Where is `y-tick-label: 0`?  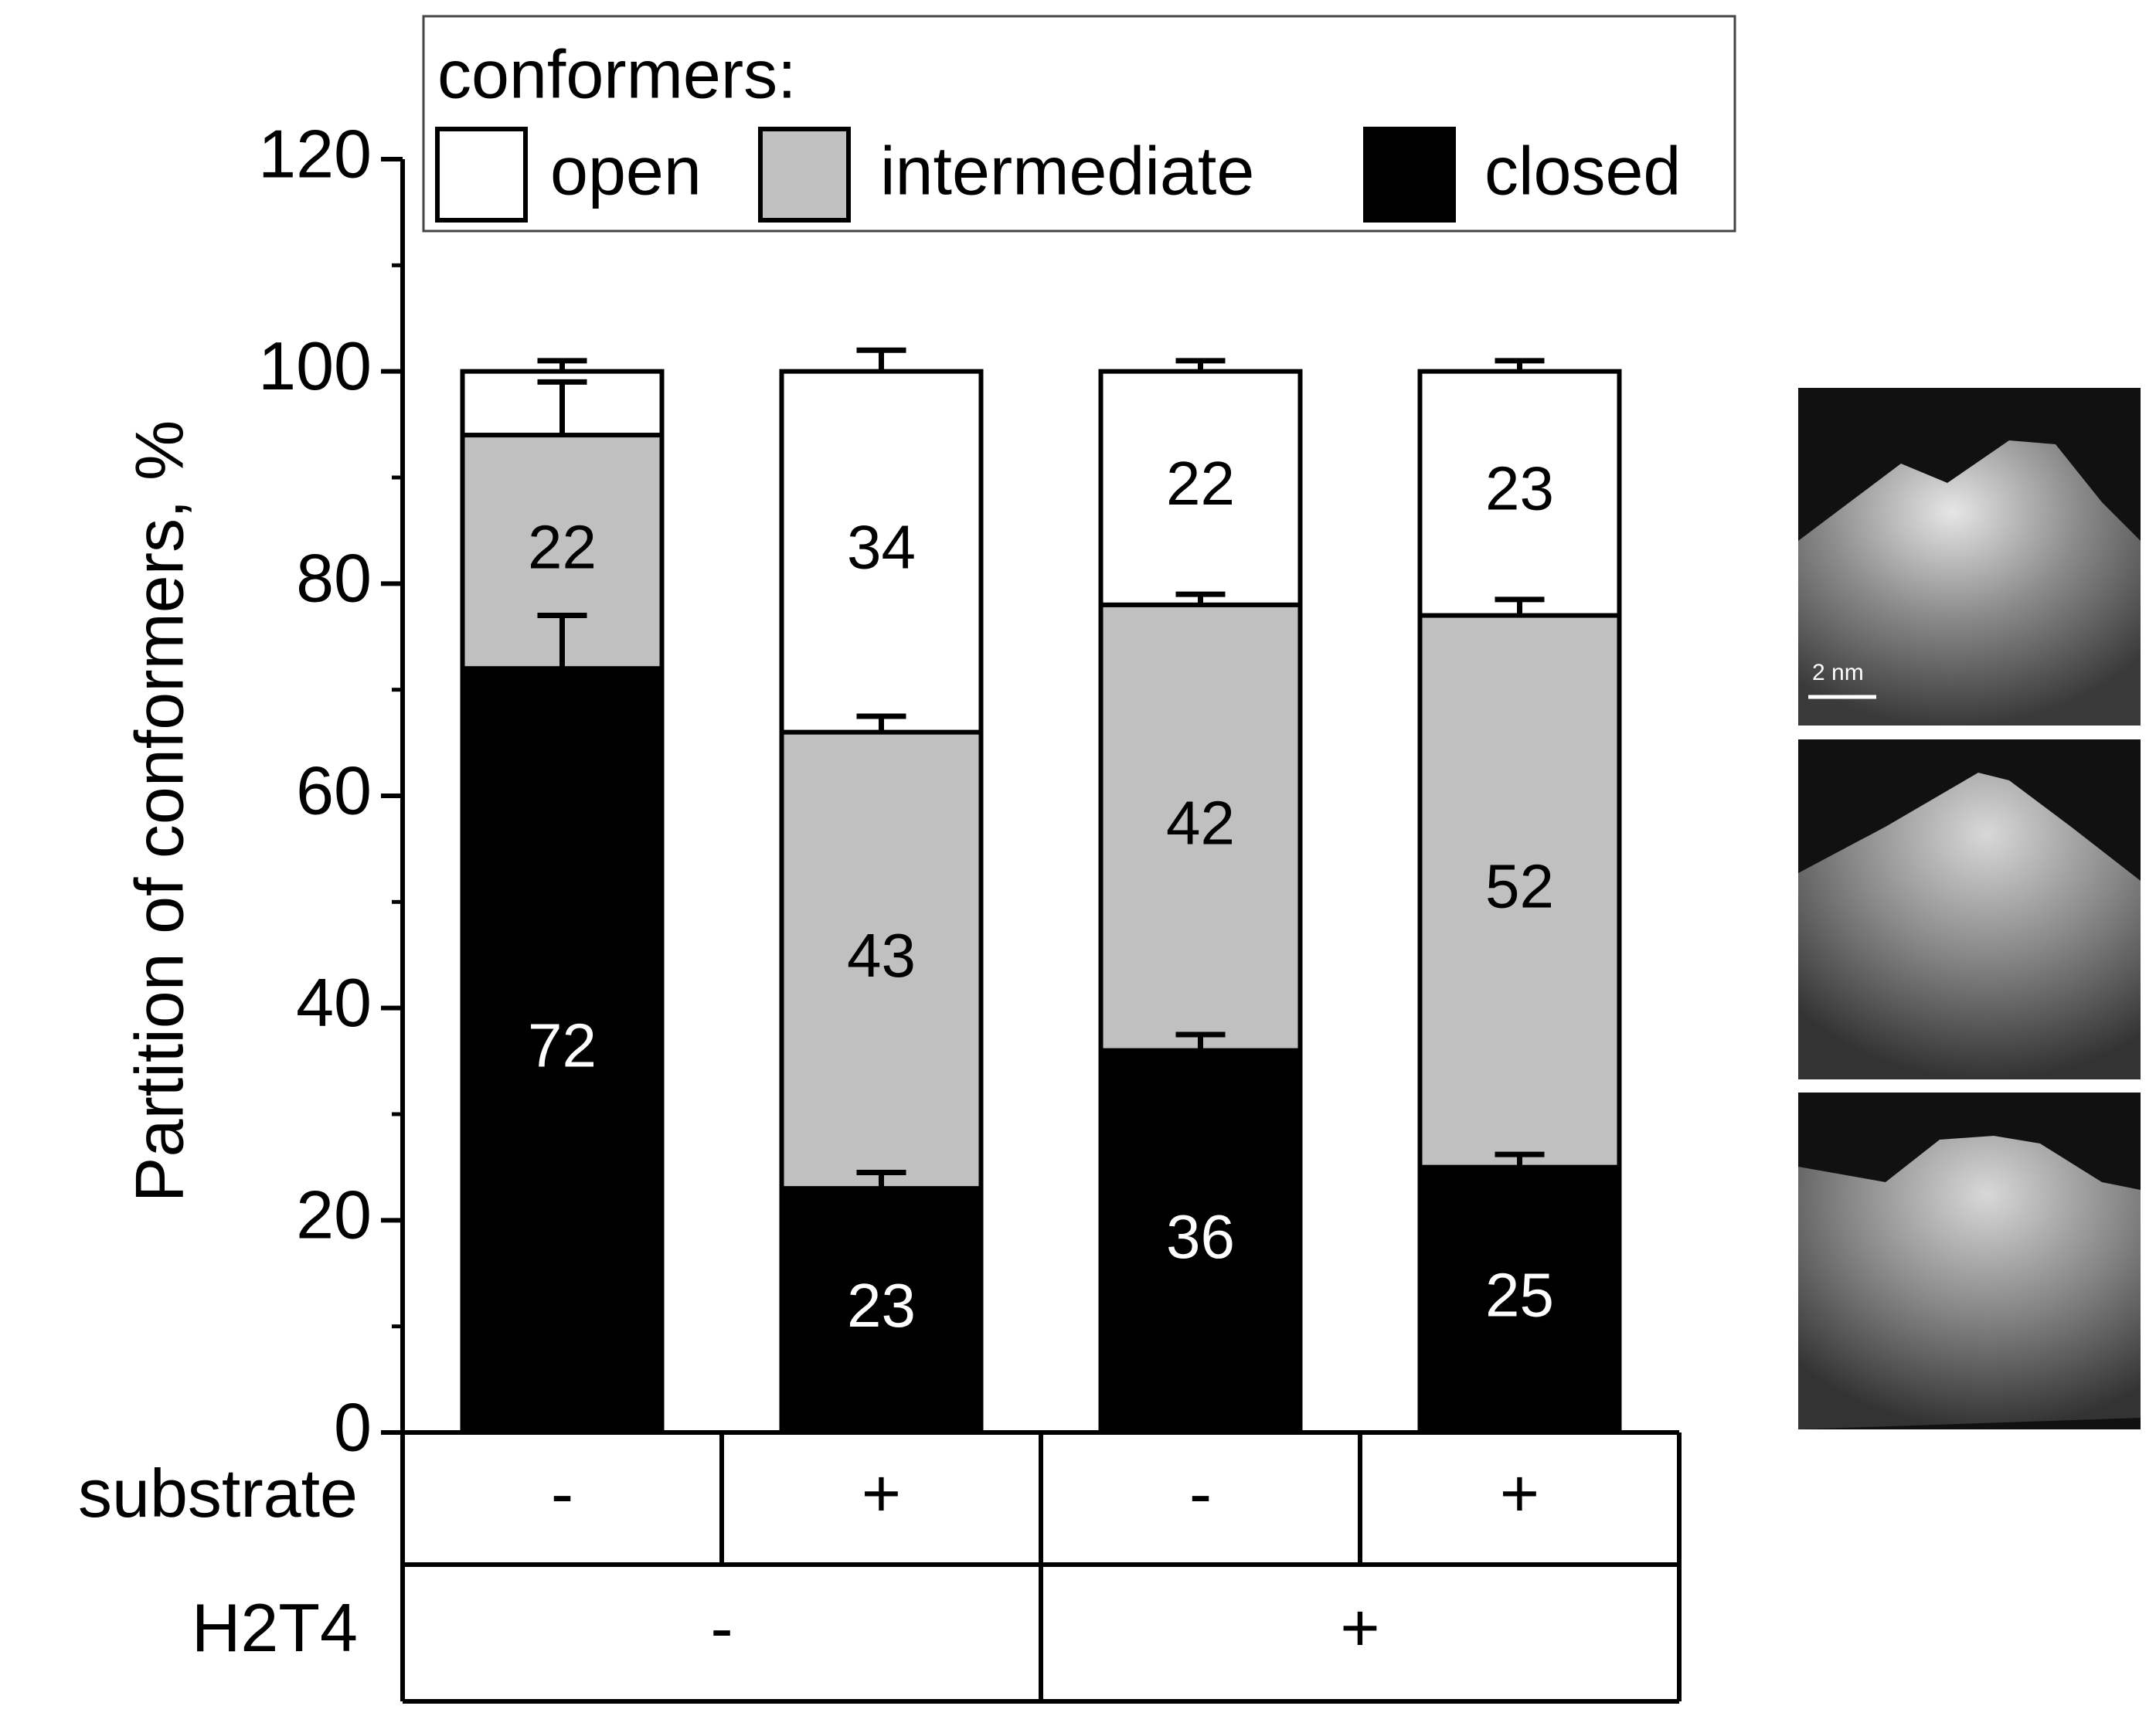
y-tick-label: 0 is located at coordinates (353, 1426).